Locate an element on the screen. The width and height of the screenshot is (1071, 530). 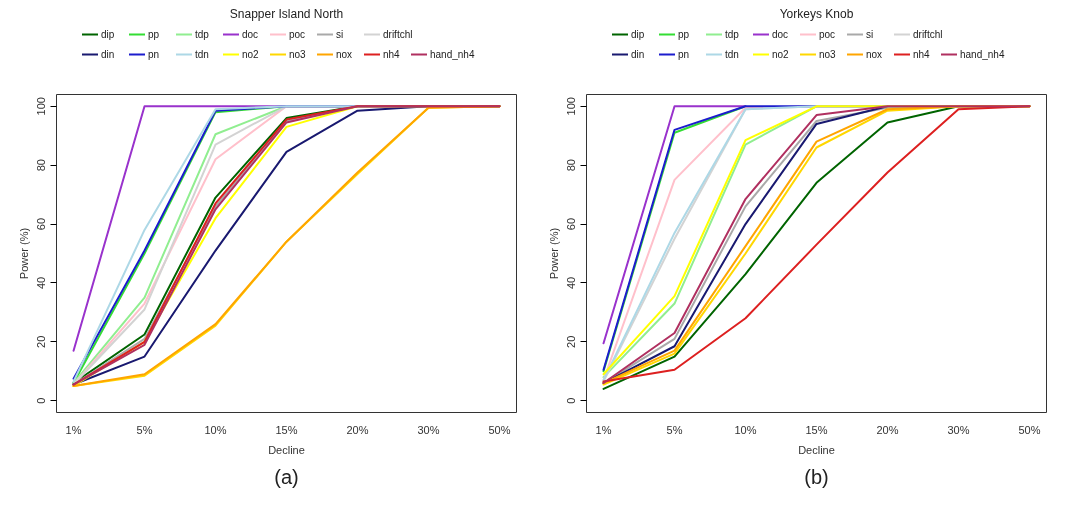
text: (b) is located at coordinates (816, 476).